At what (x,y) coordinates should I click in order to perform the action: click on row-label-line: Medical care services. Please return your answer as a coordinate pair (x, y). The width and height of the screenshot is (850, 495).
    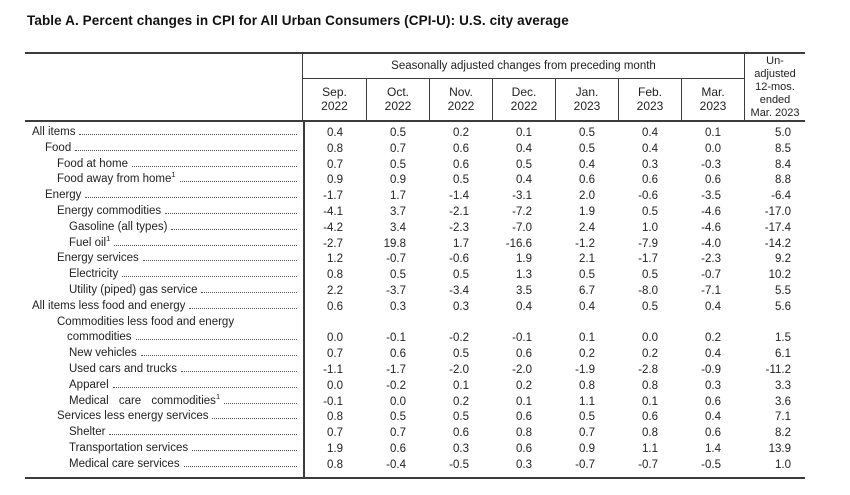
    Looking at the image, I should click on (164, 466).